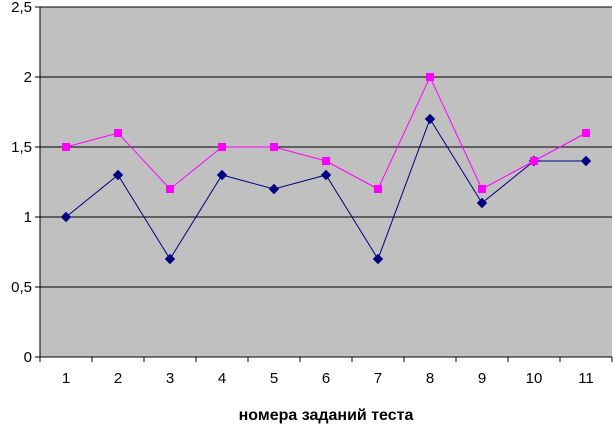 Image resolution: width=614 pixels, height=425 pixels. What do you see at coordinates (28, 357) in the screenshot?
I see `y-tick-label: 0` at bounding box center [28, 357].